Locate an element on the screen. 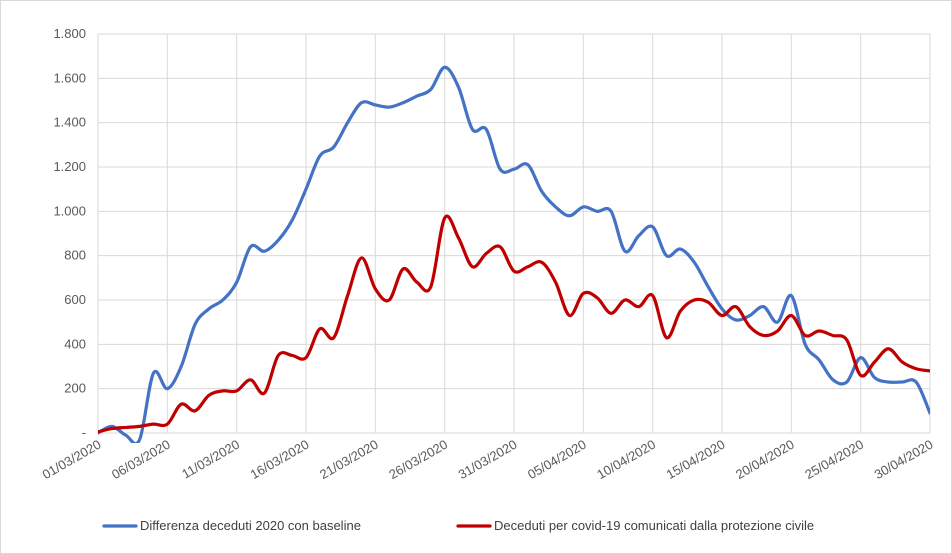  y-tick-label: 1.400 is located at coordinates (69, 122).